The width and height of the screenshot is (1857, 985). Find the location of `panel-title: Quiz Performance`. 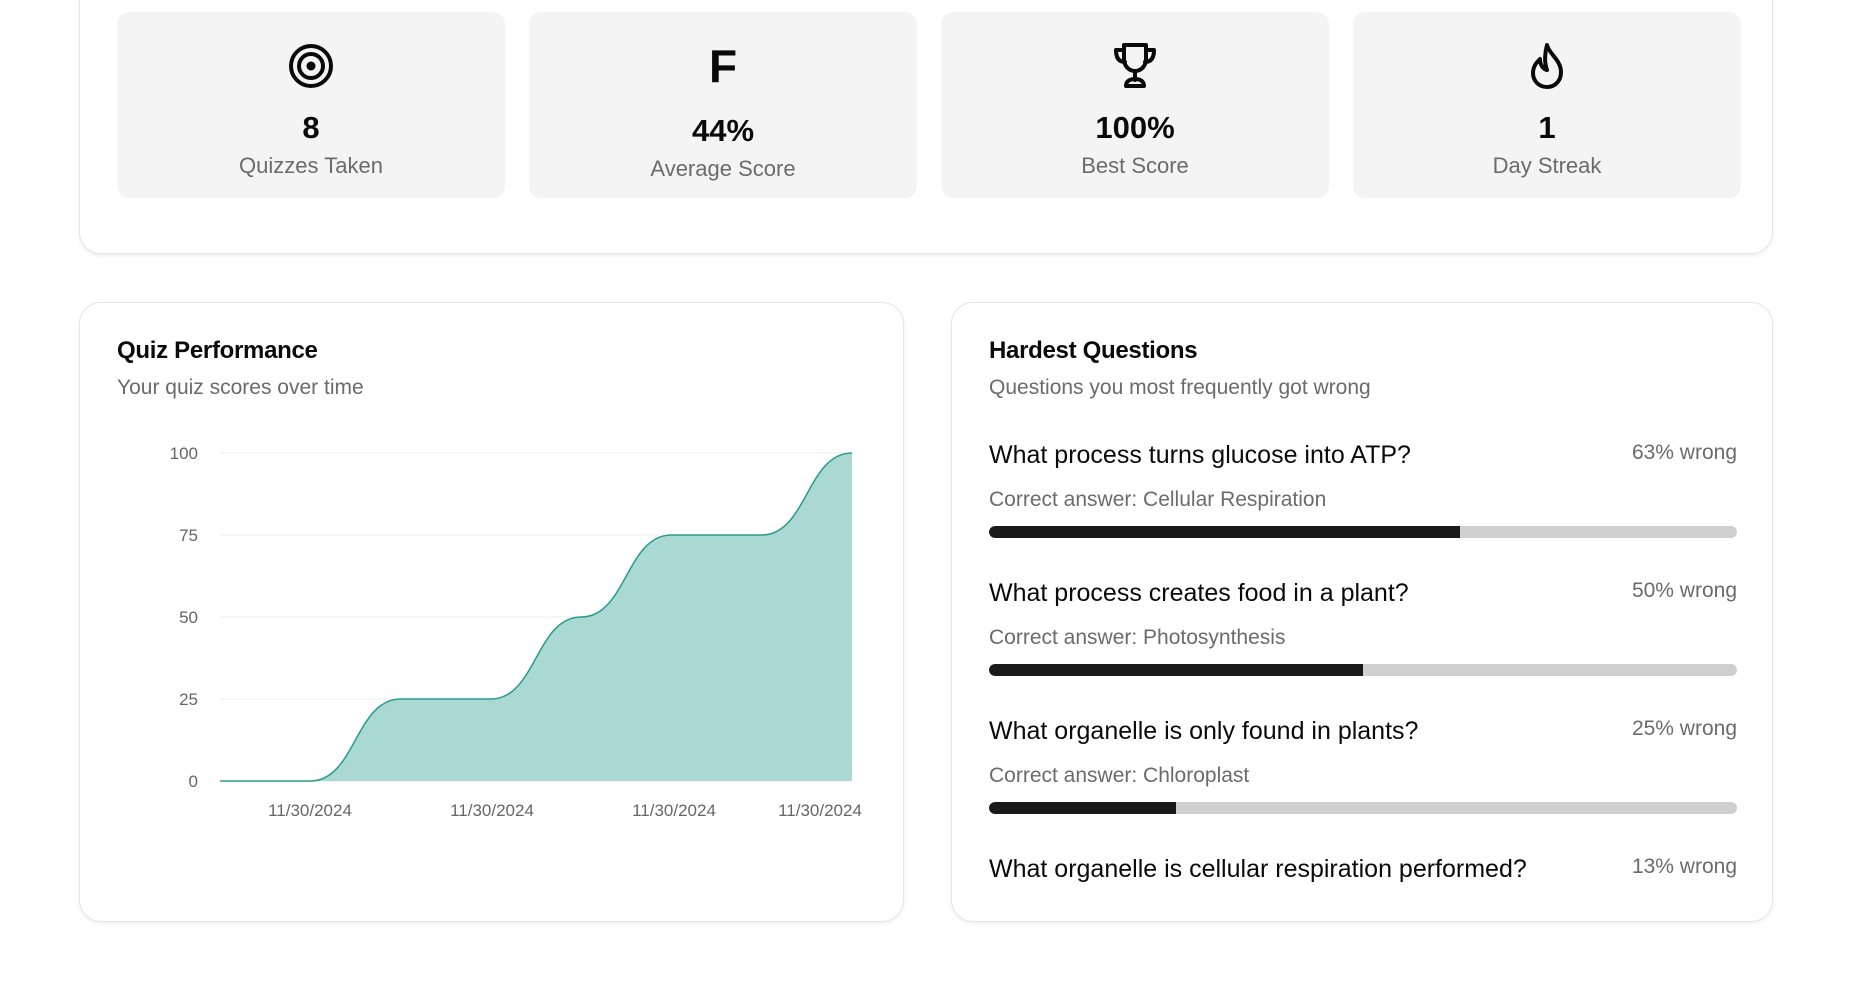

panel-title: Quiz Performance is located at coordinates (217, 350).